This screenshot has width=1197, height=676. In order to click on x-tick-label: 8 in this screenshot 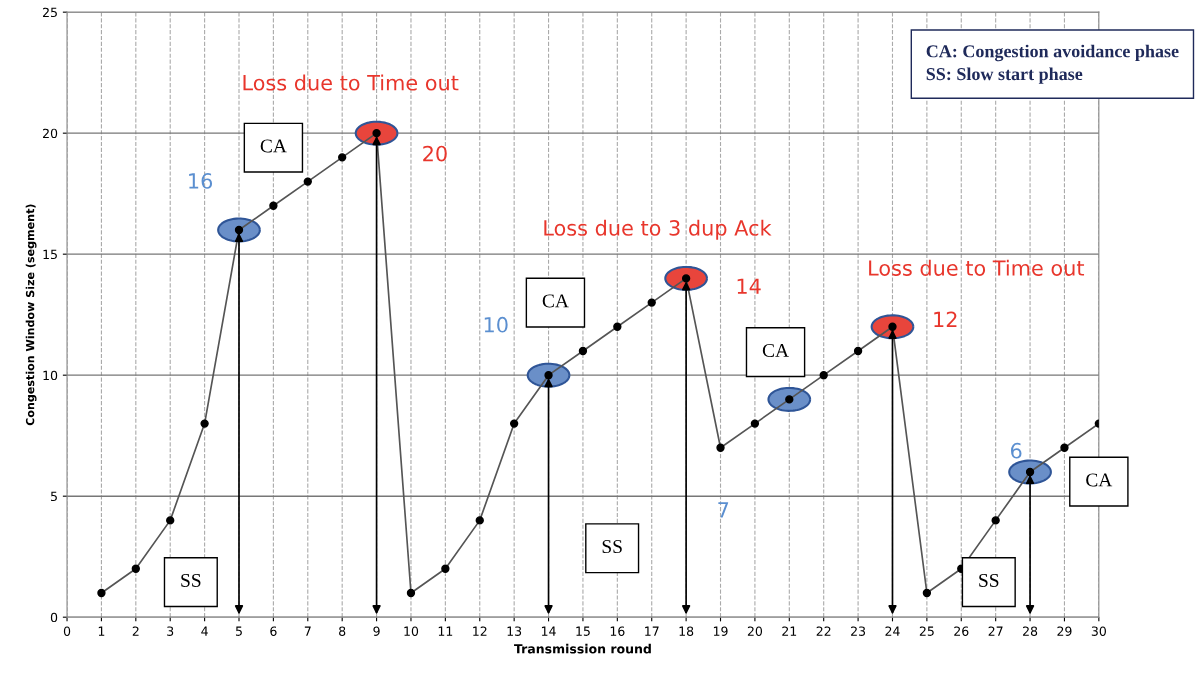, I will do `click(342, 631)`.